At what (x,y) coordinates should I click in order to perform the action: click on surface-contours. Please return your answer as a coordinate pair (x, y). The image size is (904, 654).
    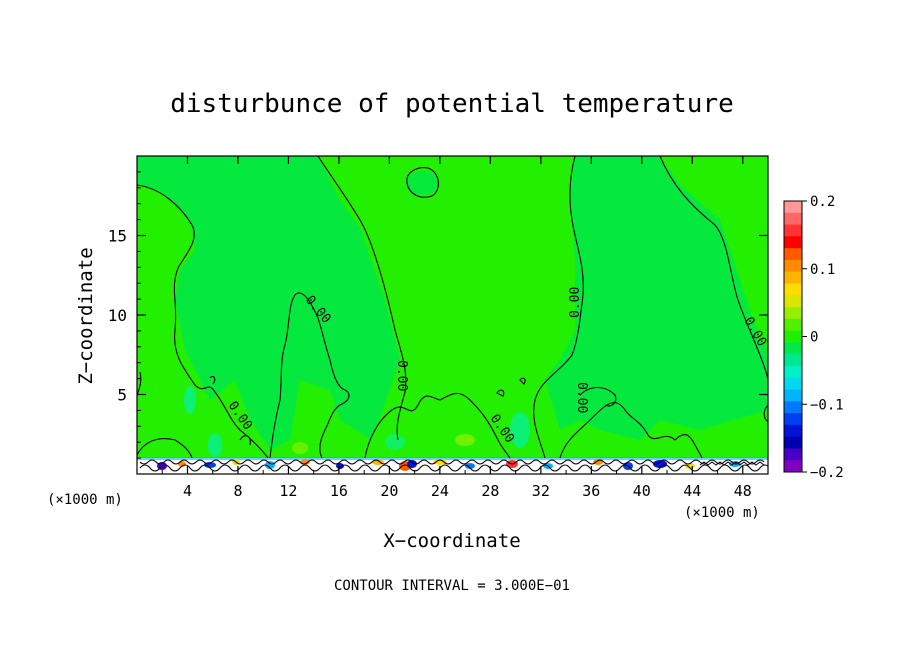
    Looking at the image, I should click on (453, 465).